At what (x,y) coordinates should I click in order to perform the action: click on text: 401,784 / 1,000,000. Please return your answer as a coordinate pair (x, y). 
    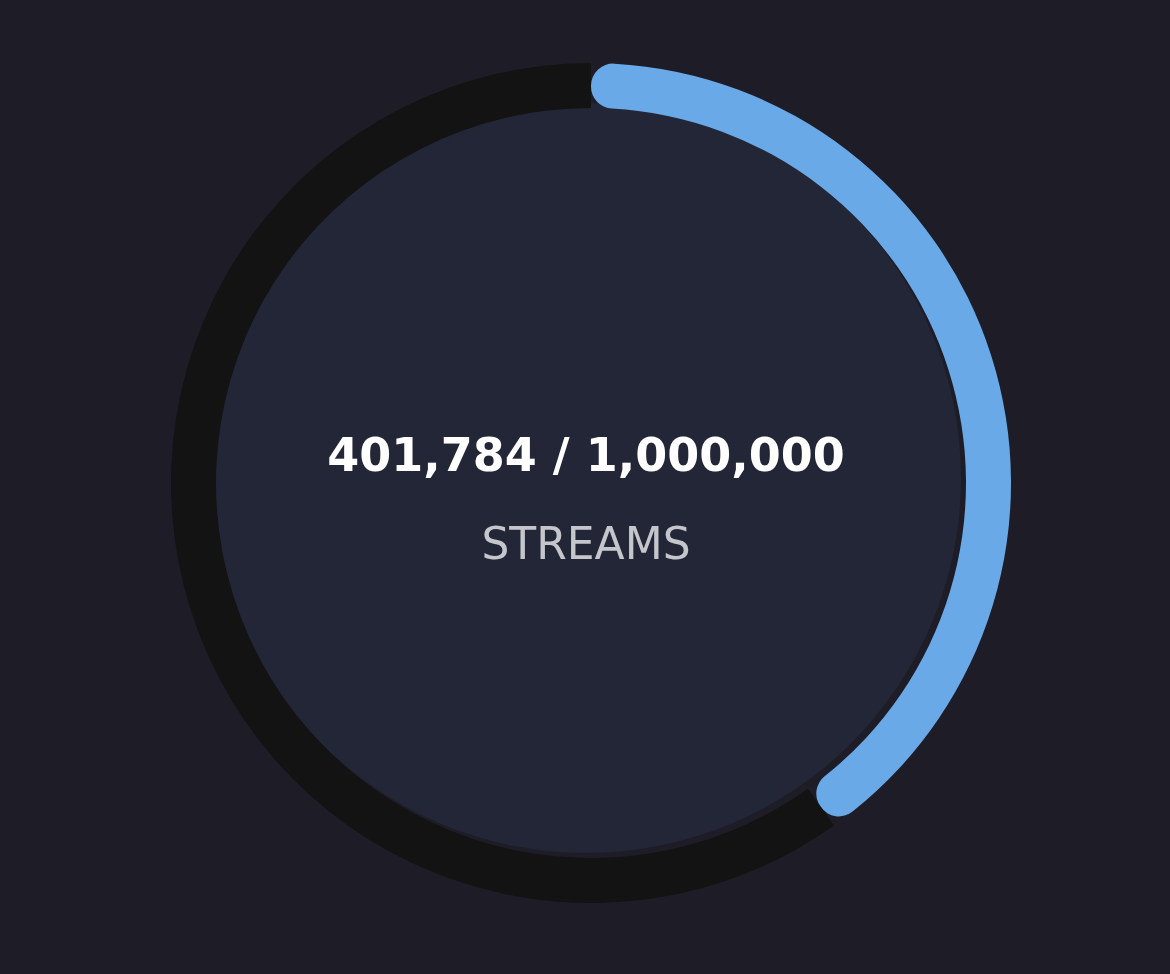
    Looking at the image, I should click on (586, 455).